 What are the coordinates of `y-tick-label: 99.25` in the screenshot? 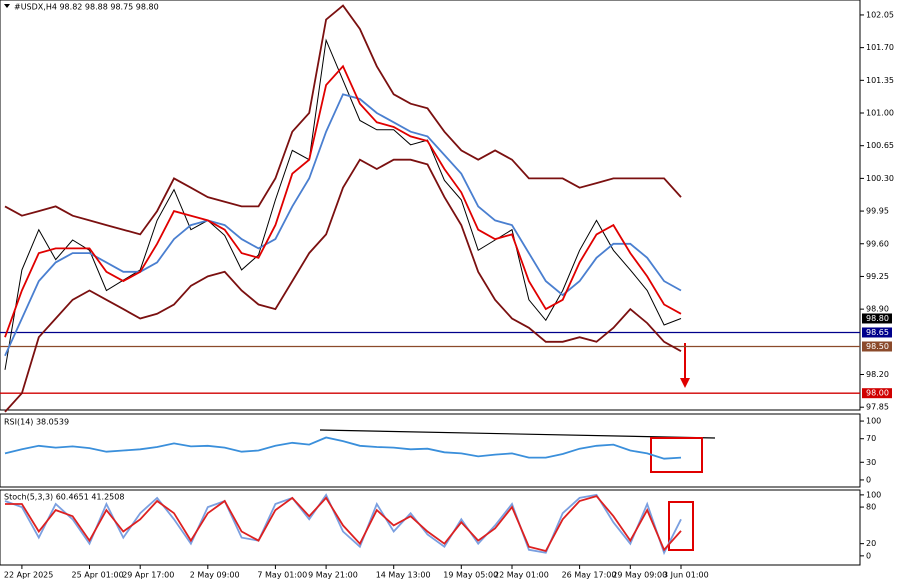 It's located at (877, 276).